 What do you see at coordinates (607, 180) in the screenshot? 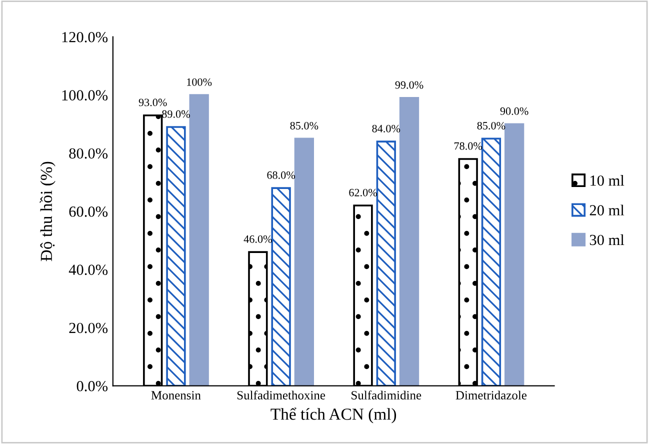
I see `legend-label: 10 ml` at bounding box center [607, 180].